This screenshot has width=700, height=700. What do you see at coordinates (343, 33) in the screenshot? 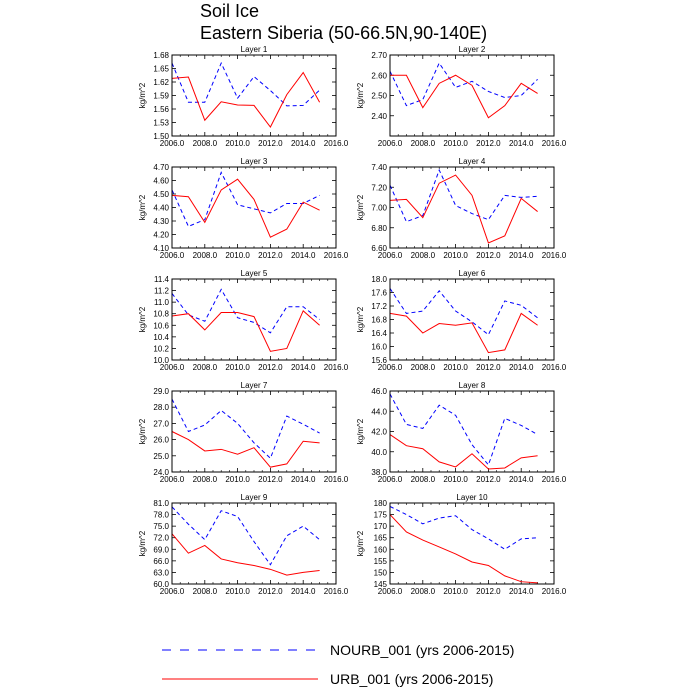
I see `figure-subtitle: Eastern Siberia (50-66.5N,90-140E)` at bounding box center [343, 33].